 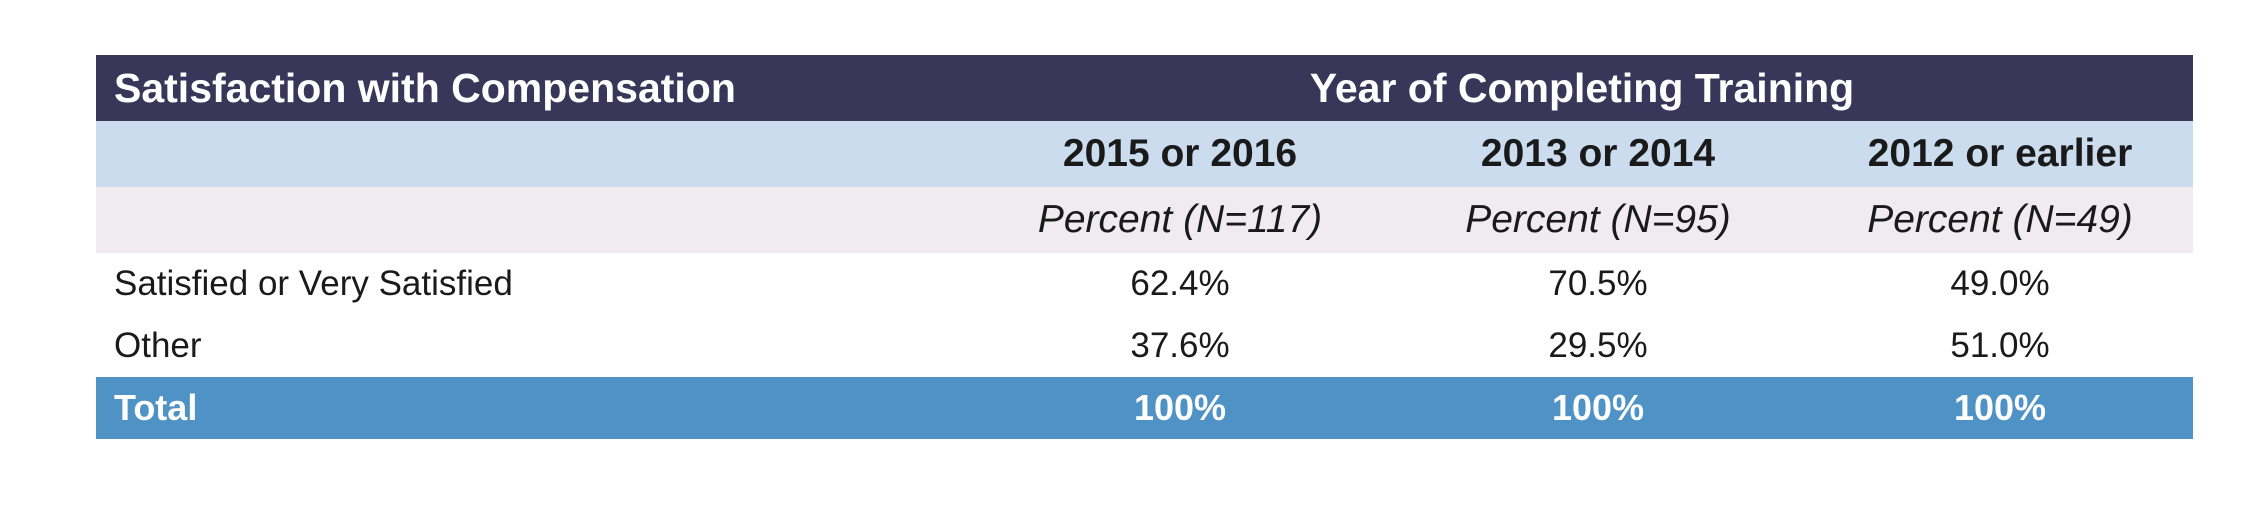 What do you see at coordinates (425, 87) in the screenshot?
I see `row-header-label: Satisfaction with Compensation` at bounding box center [425, 87].